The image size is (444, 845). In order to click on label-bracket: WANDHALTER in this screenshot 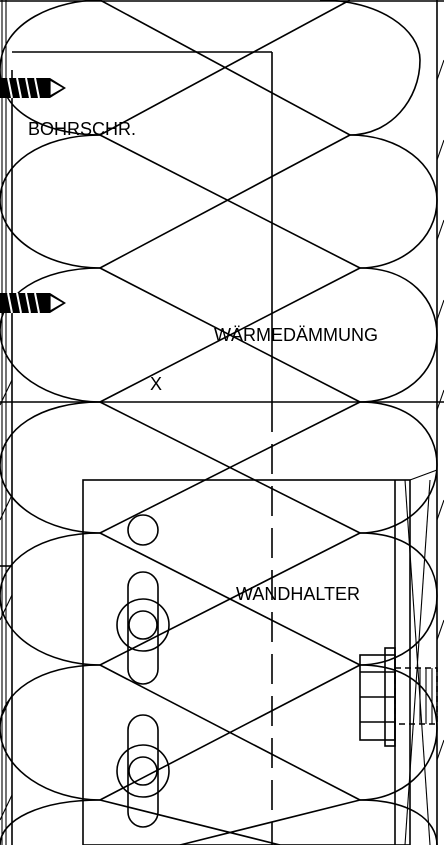, I will do `click(298, 594)`.